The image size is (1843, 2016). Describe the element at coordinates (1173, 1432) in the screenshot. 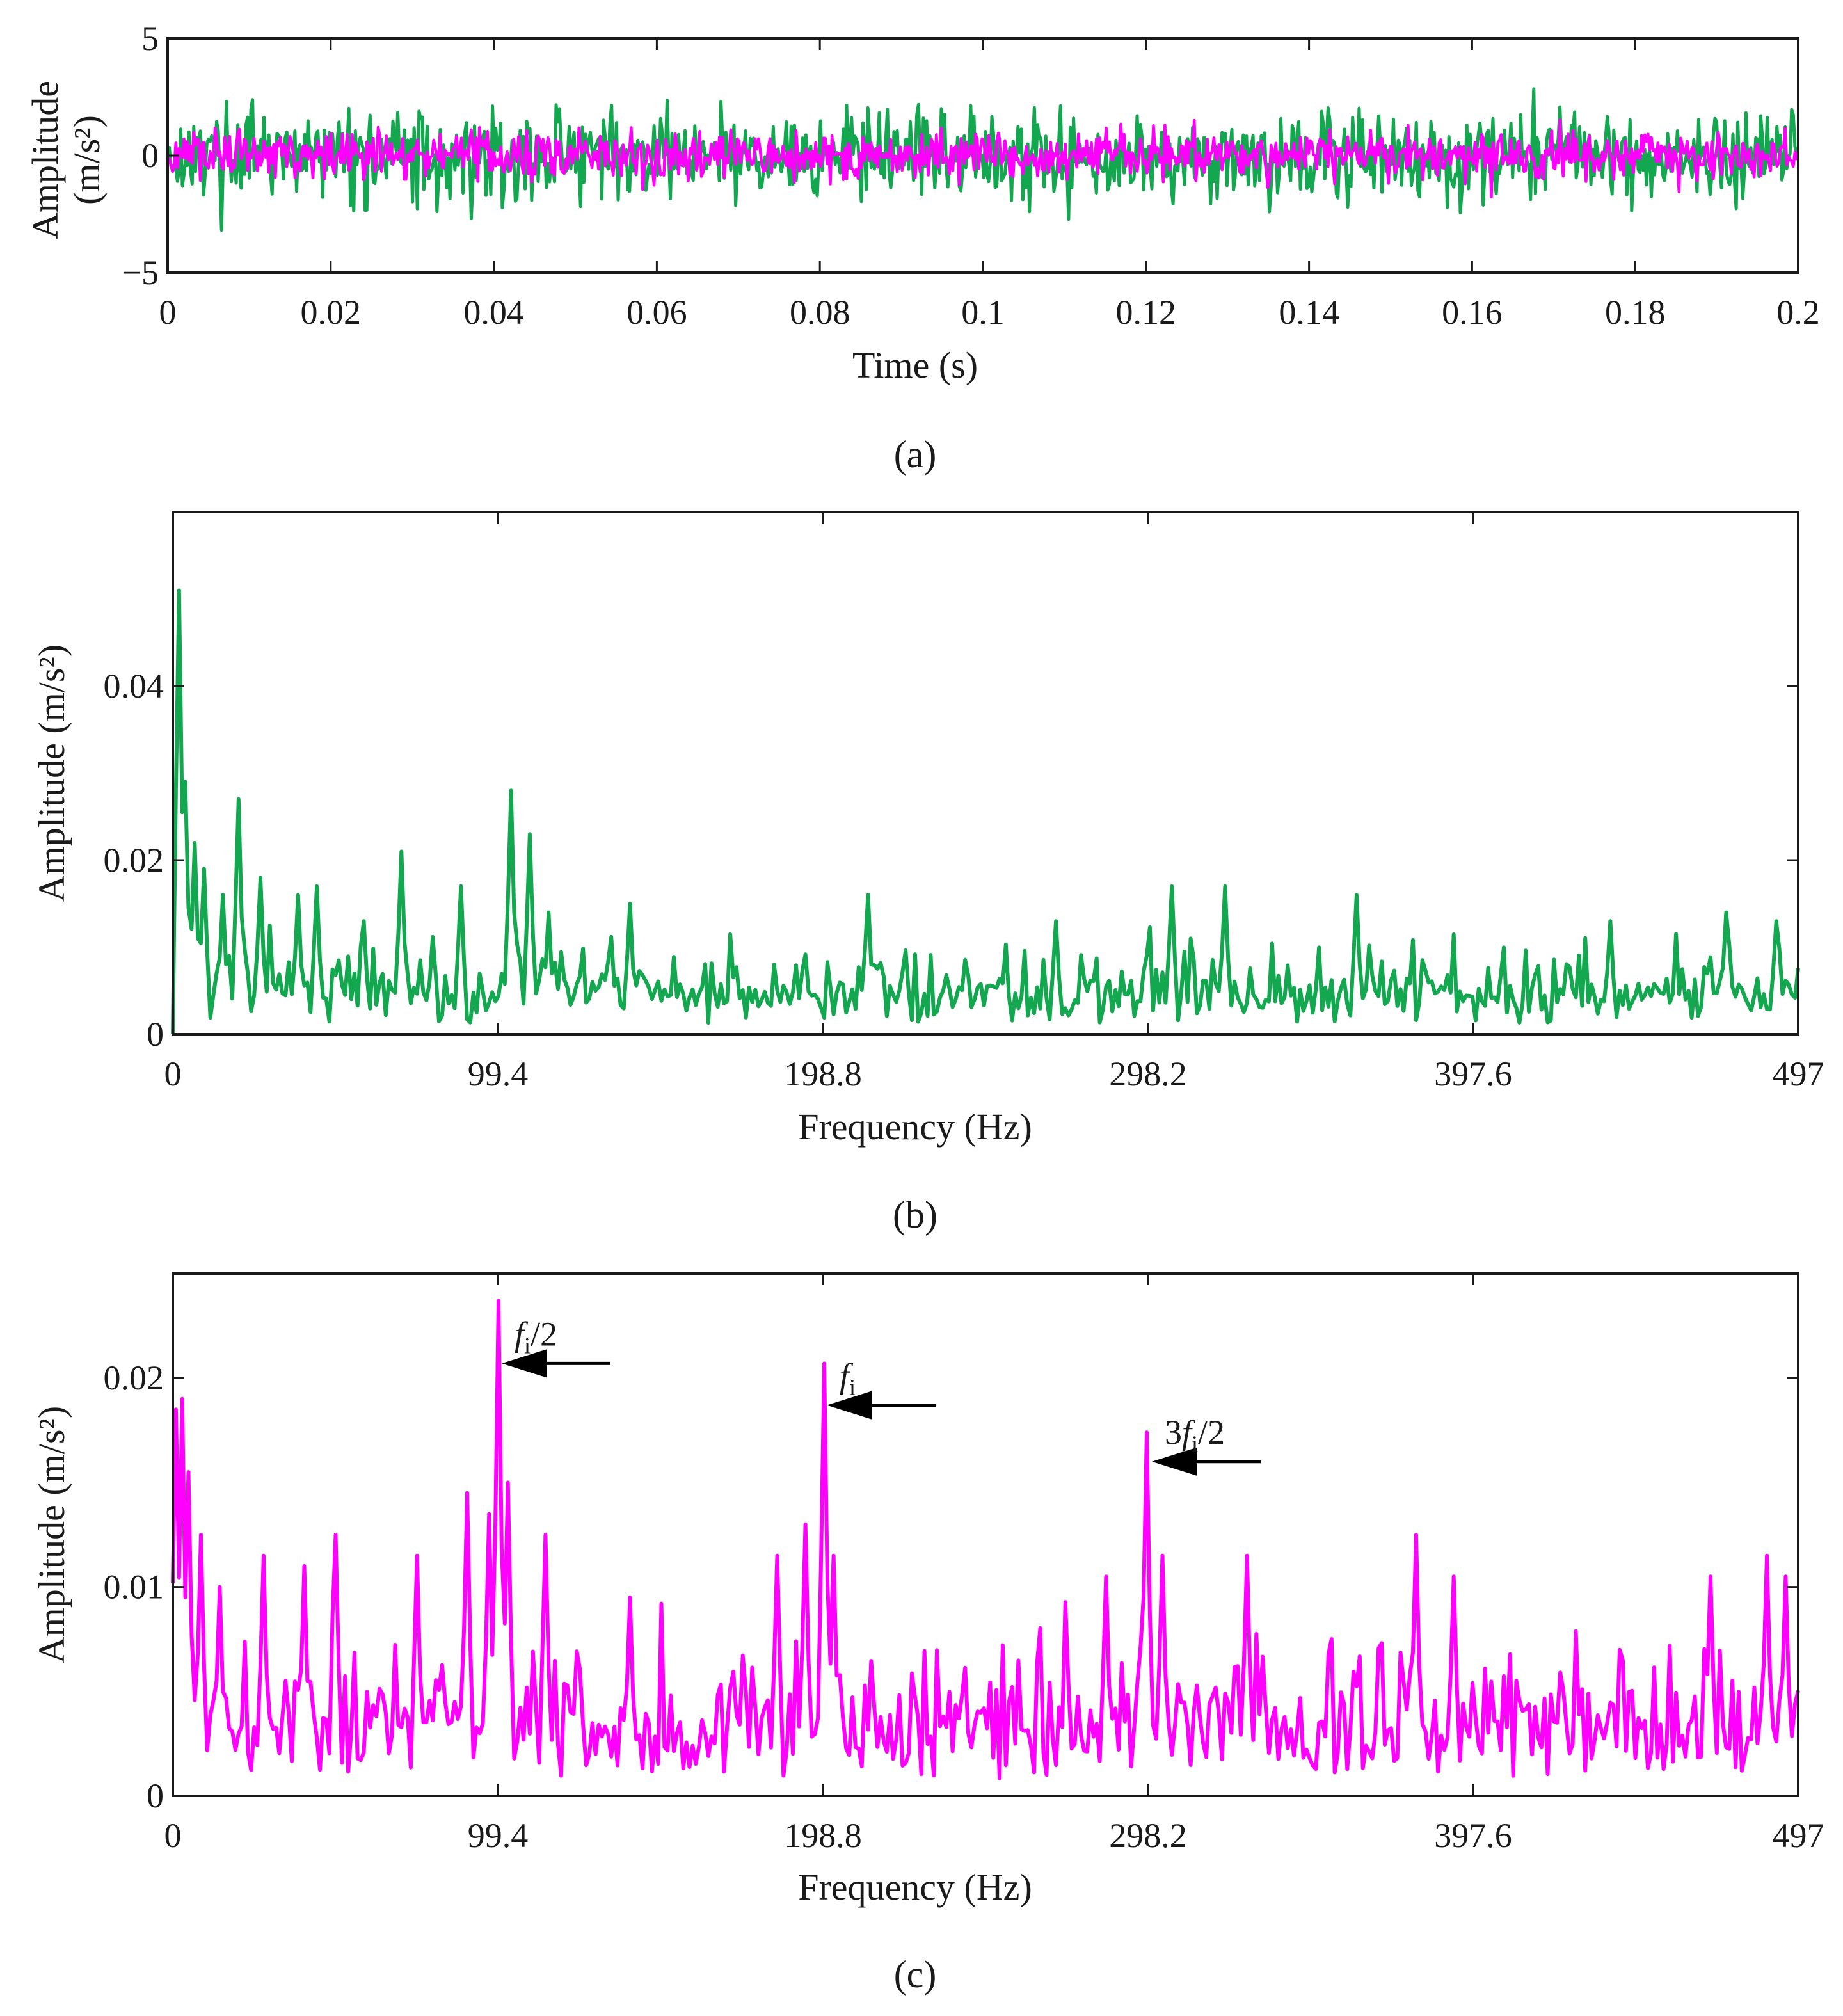

I see `annotation-prefix: 3` at that location.